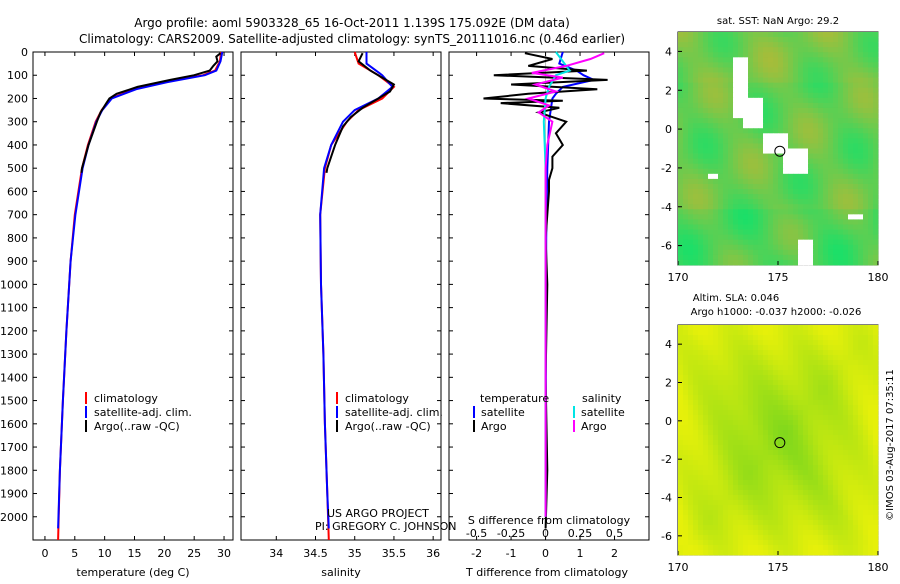 The height and width of the screenshot is (584, 900). I want to click on argo-position-marker, so click(780, 151).